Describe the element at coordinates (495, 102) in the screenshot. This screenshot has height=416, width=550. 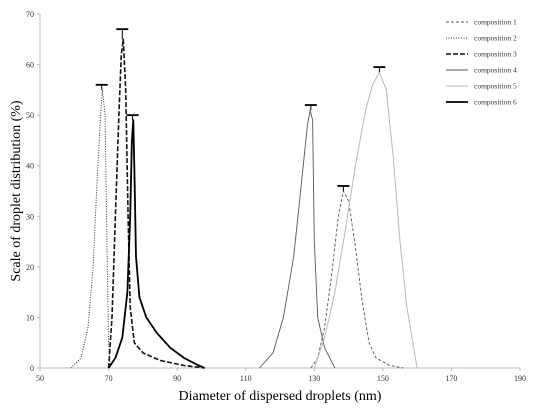
I see `legend-label: composition 6` at that location.